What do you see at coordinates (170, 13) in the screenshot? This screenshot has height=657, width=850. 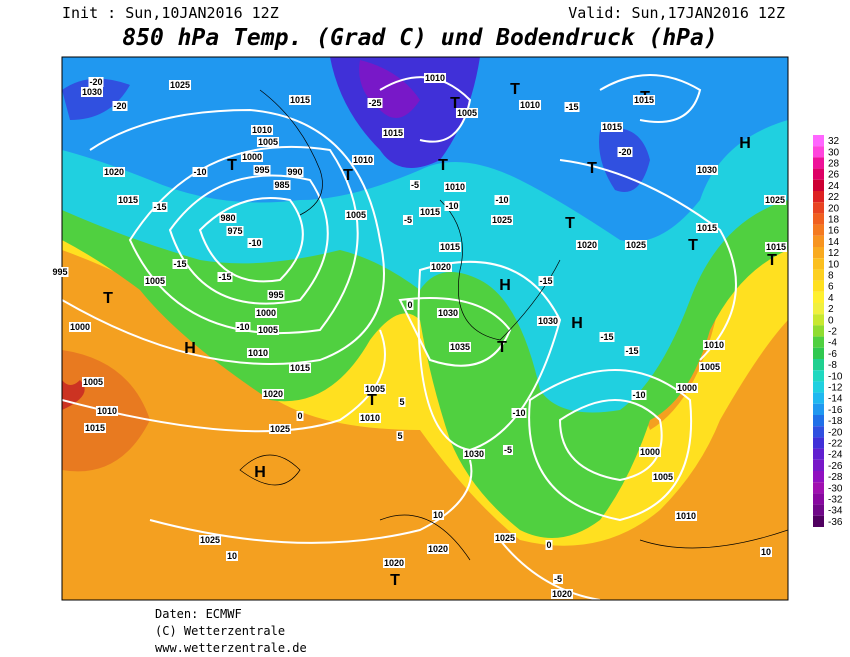 I see `init-time: Init : Sun,10JAN2016 12Z` at bounding box center [170, 13].